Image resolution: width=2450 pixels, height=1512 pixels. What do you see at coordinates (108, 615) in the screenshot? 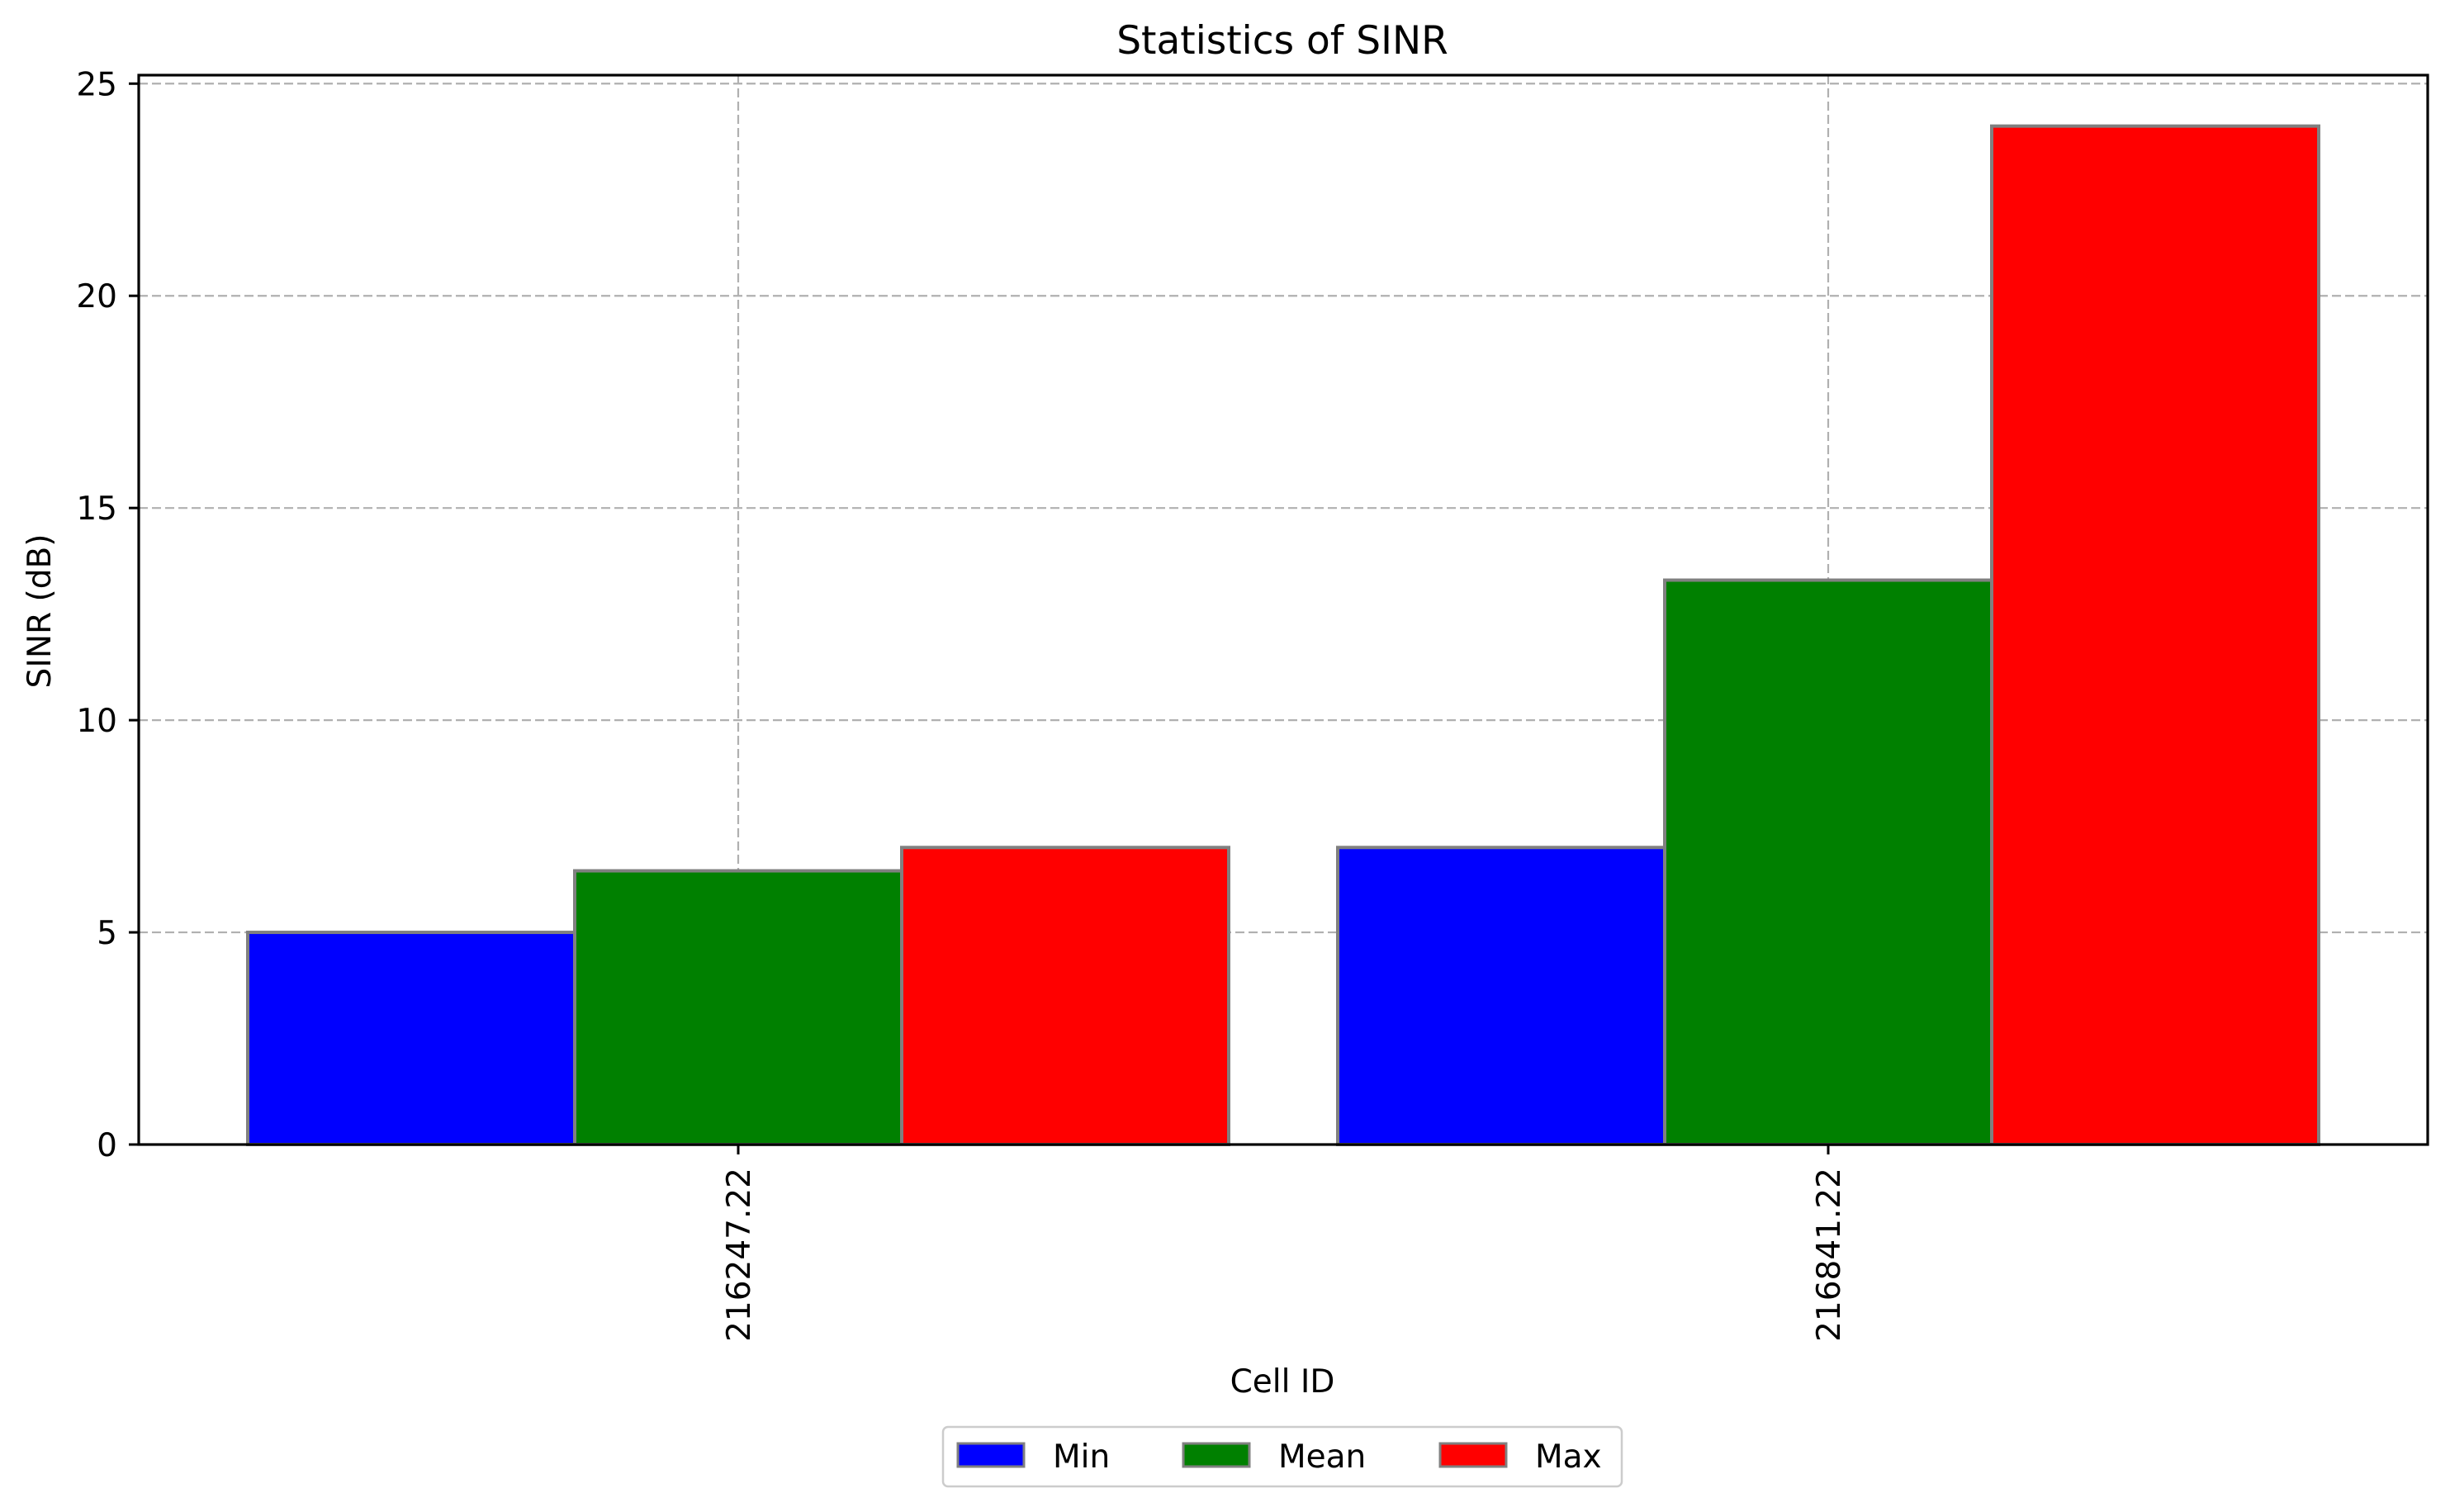
I see `y-axis: 0 5 10 15 20 25` at bounding box center [108, 615].